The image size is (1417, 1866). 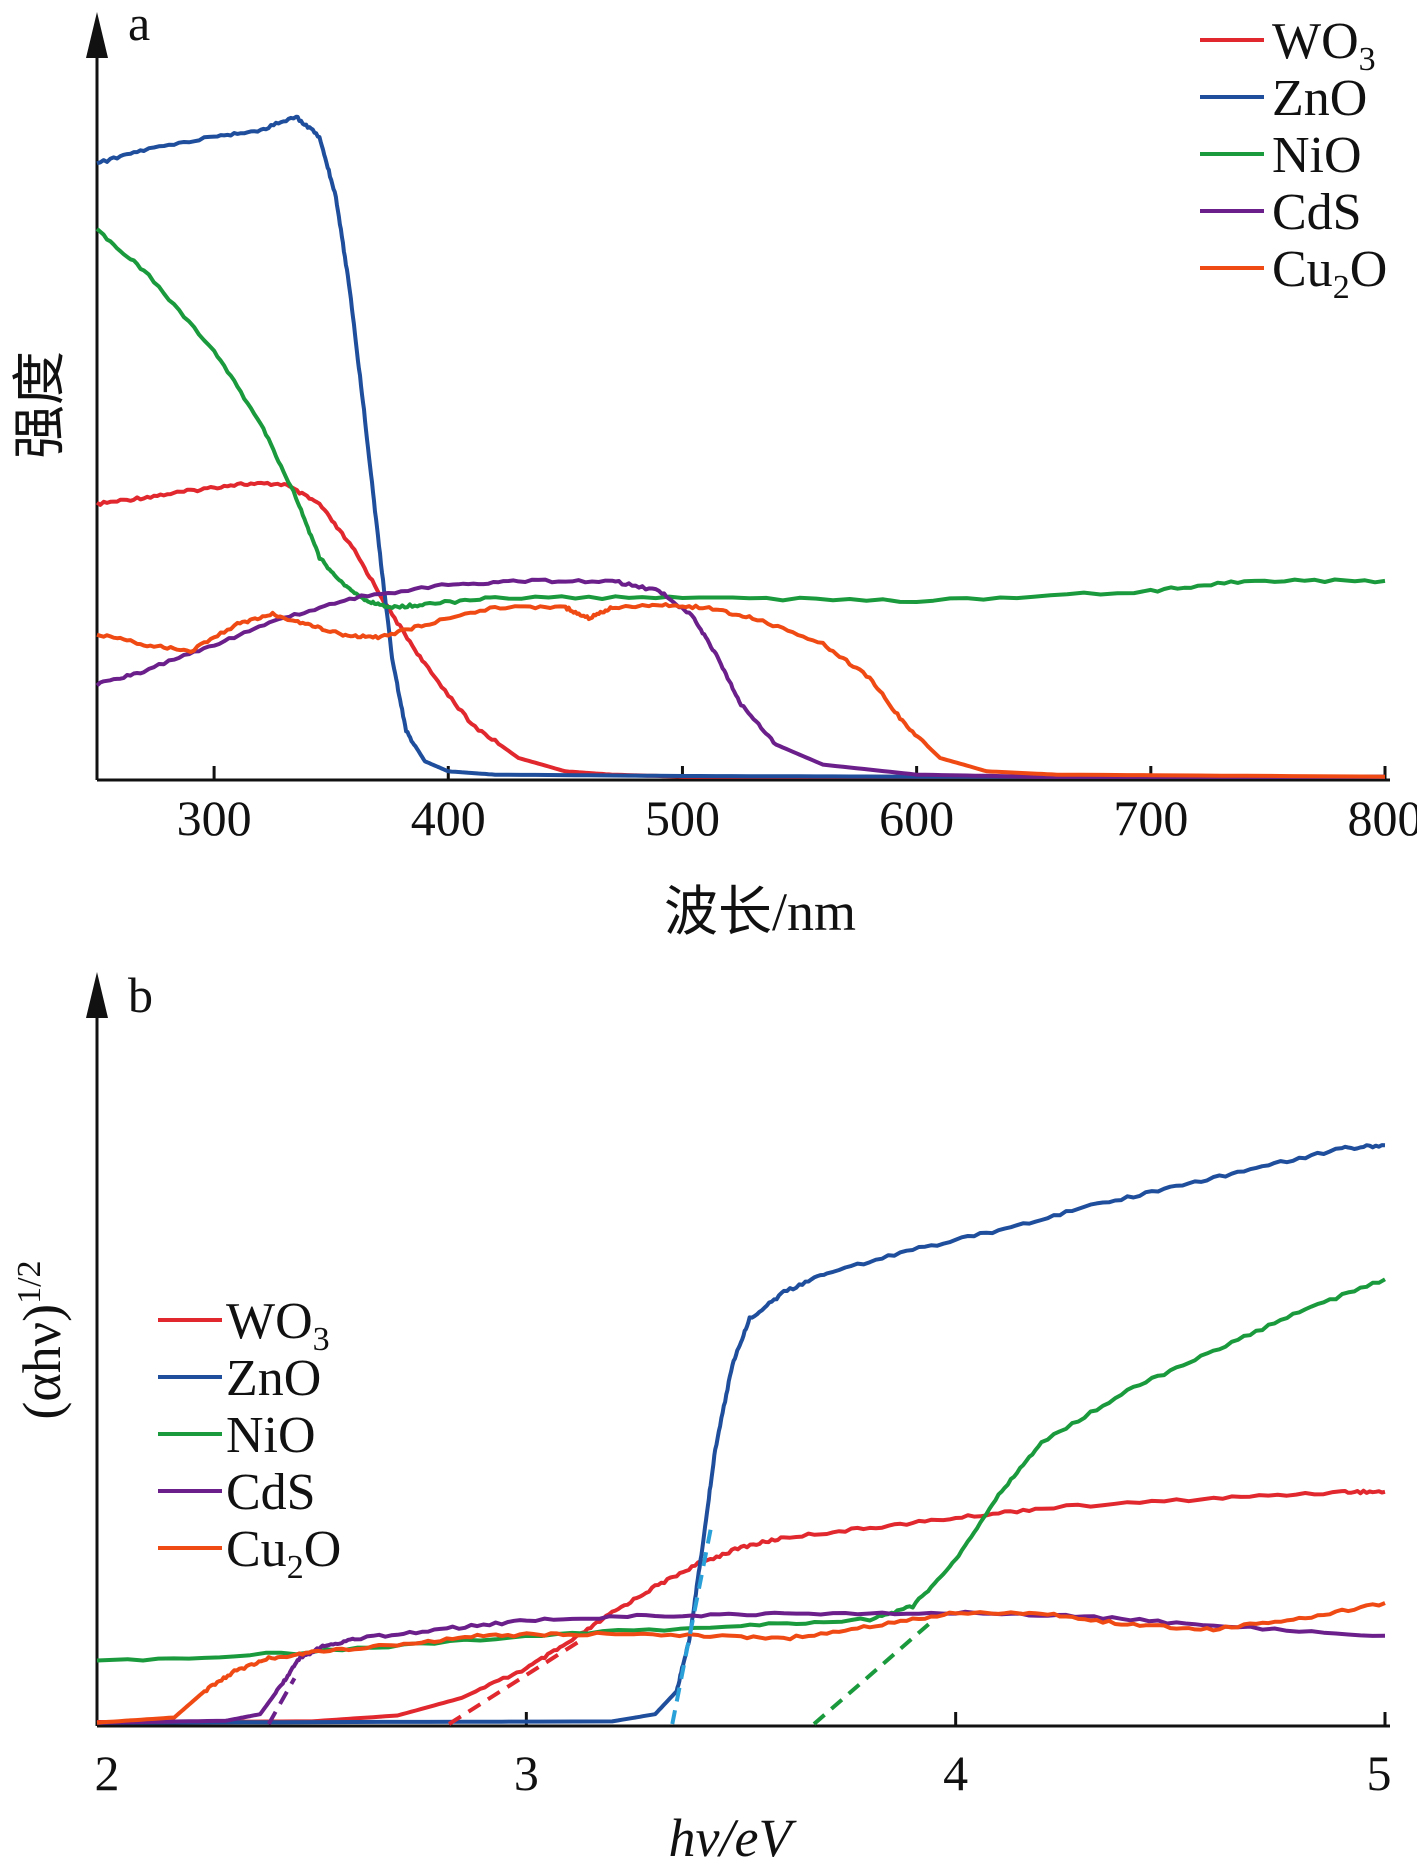 I want to click on x-tick-label: 600, so click(x=916, y=818).